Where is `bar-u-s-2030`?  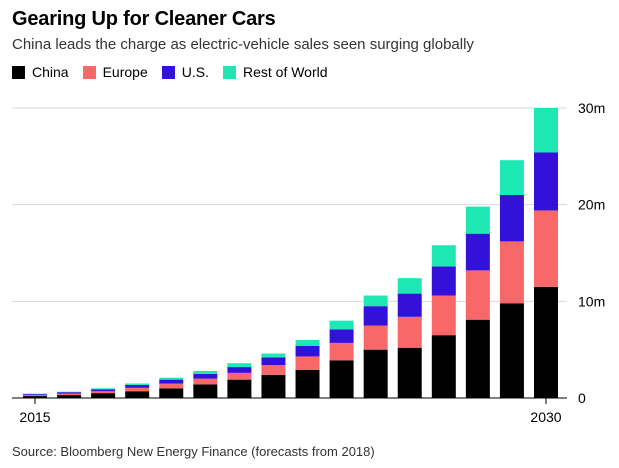
bar-u-s-2030 is located at coordinates (546, 181).